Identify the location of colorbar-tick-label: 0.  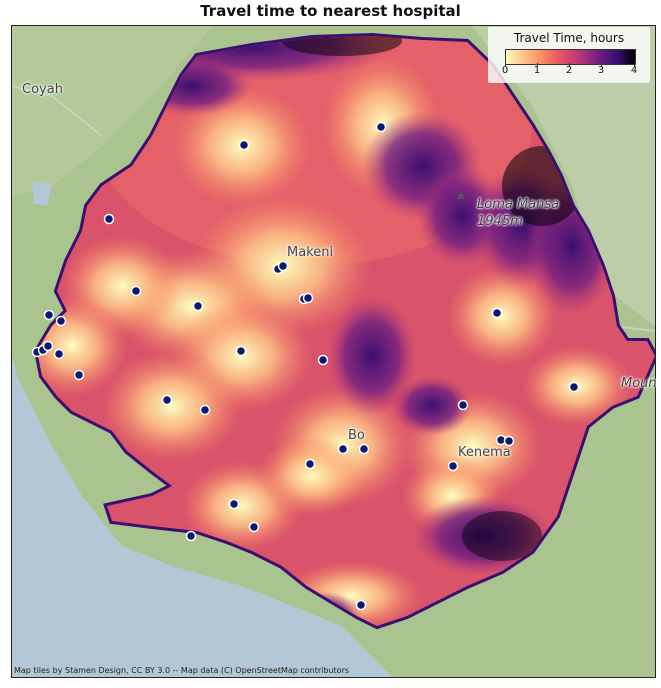
(505, 70).